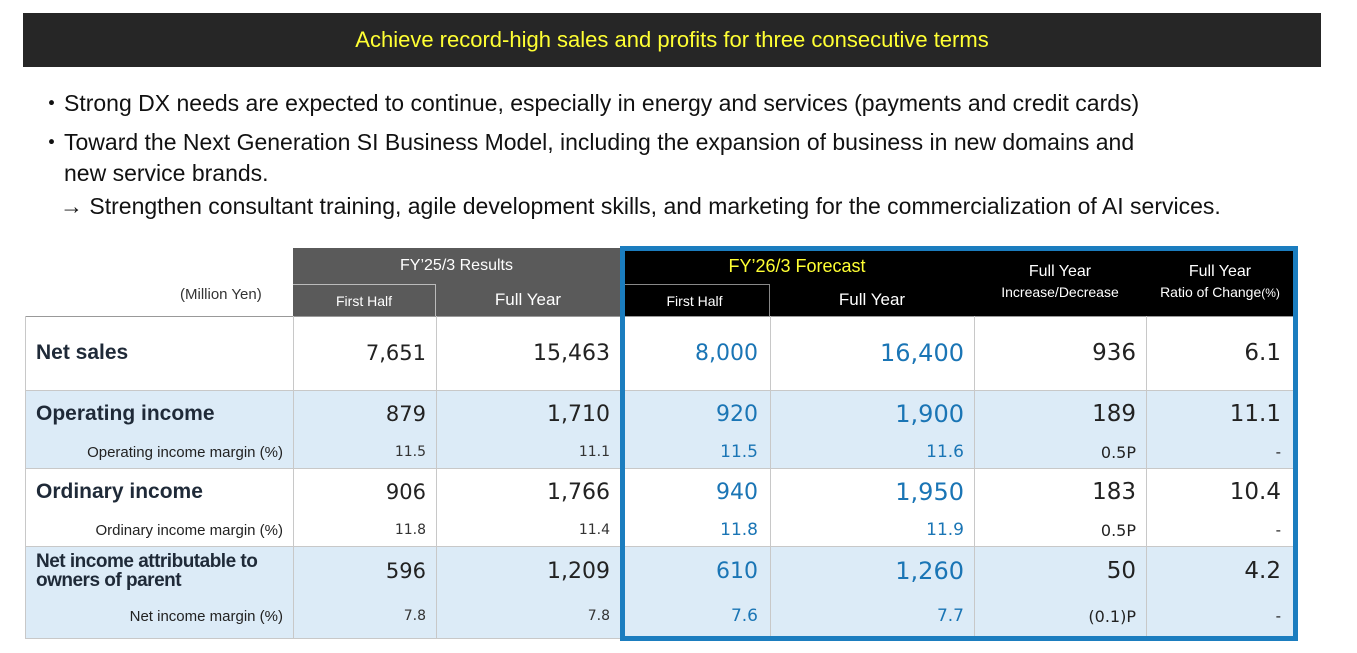 The height and width of the screenshot is (653, 1357). Describe the element at coordinates (578, 571) in the screenshot. I see `cell-results-fy: 1,209` at that location.